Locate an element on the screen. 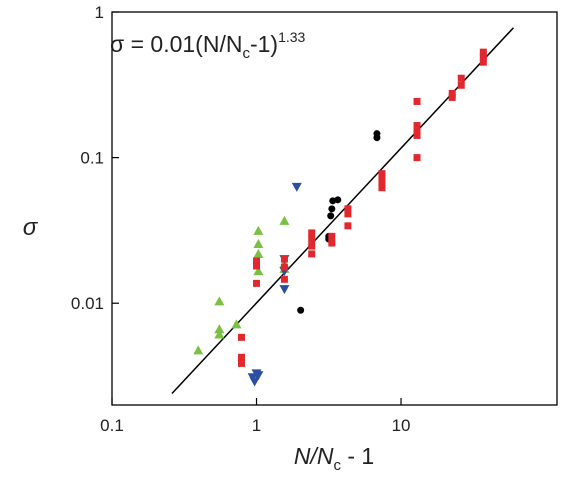 The image size is (563, 481). annotation-text-after: -1) is located at coordinates (264, 44).